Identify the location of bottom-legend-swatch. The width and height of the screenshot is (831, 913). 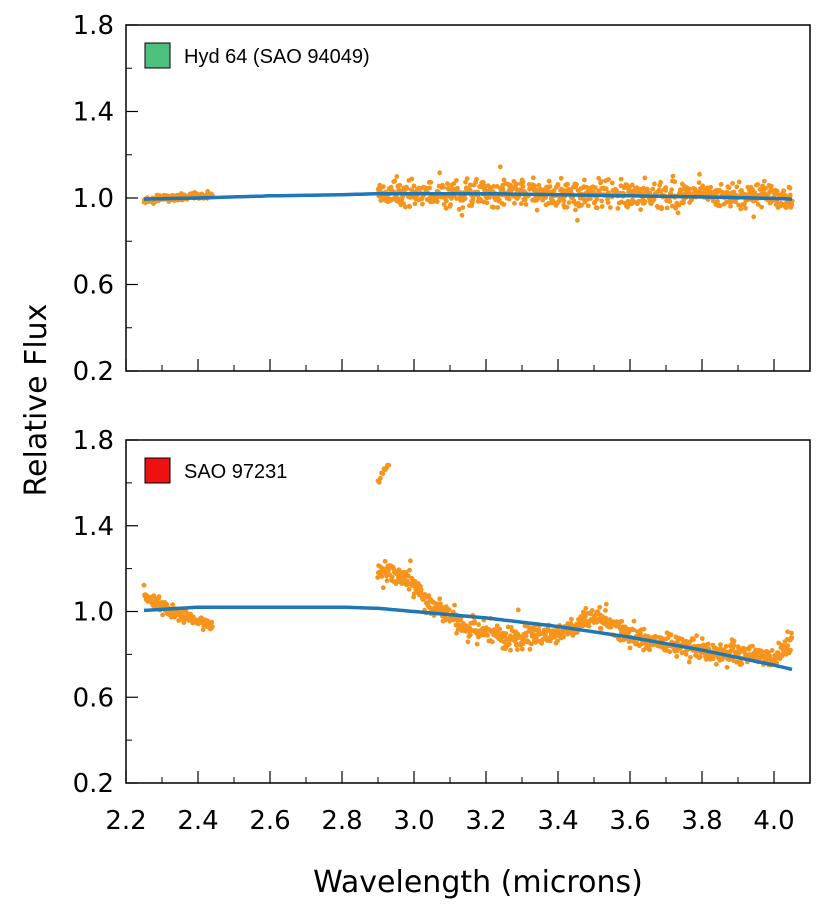
(157, 470).